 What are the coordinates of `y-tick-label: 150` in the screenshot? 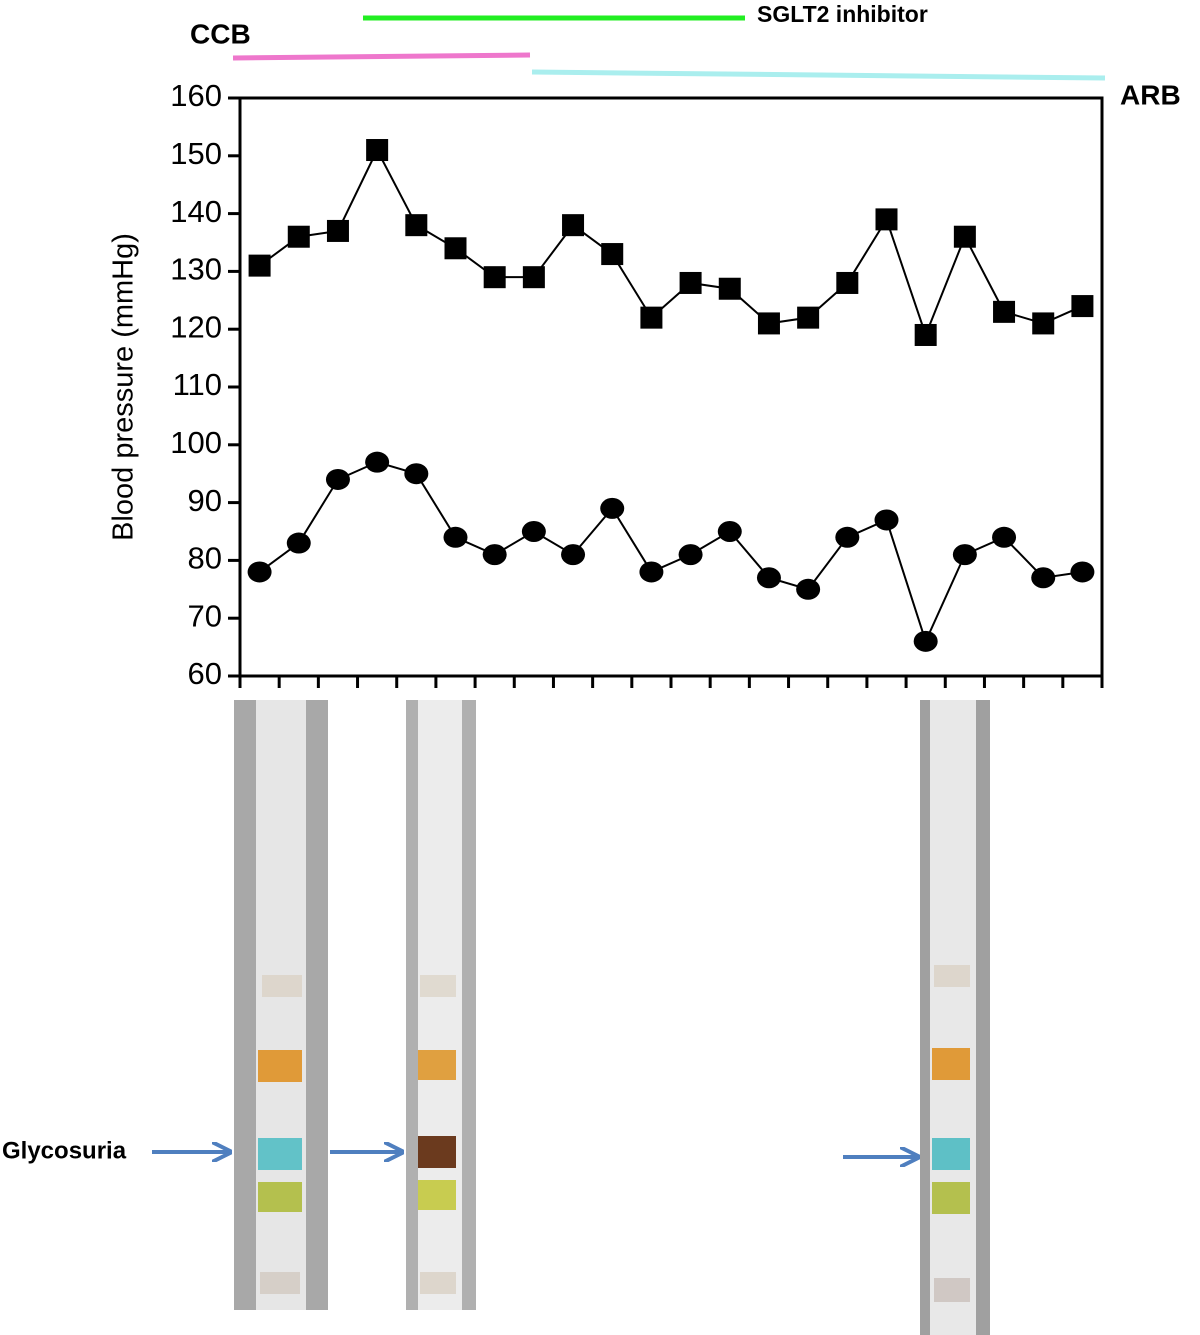 It's located at (196, 153).